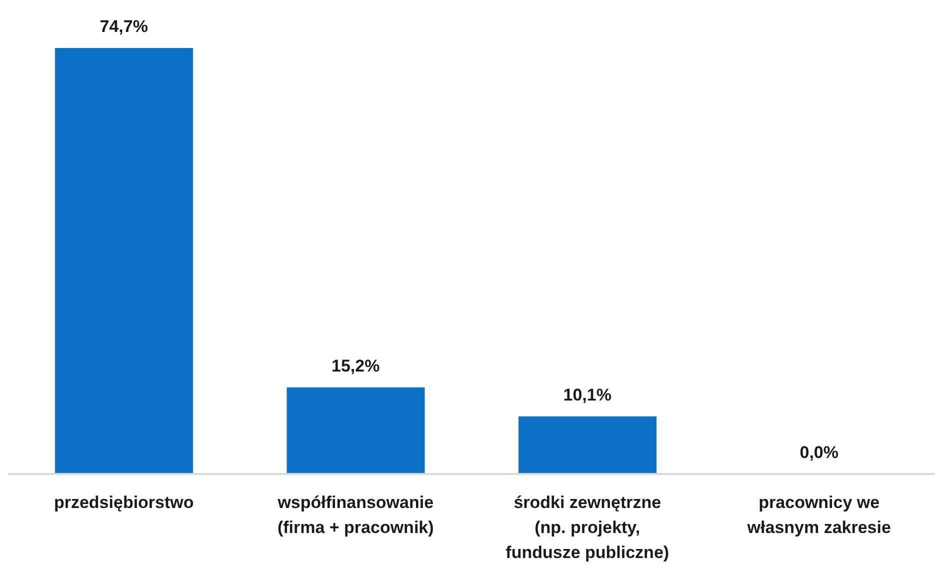 The image size is (943, 578). What do you see at coordinates (588, 527) in the screenshot?
I see `x-tick-label: środki zewnętrzne (np. projekty, fundusze publiczne)` at bounding box center [588, 527].